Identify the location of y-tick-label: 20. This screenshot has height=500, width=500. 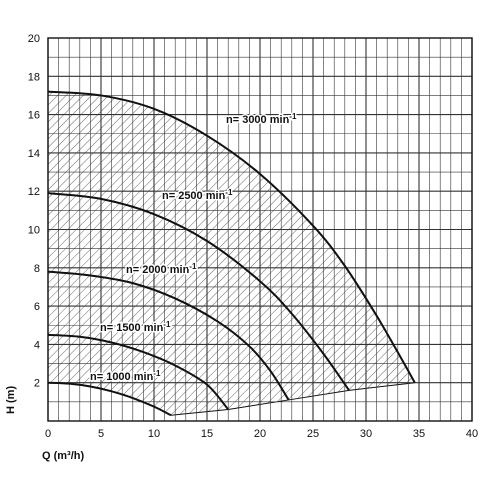
(34, 39).